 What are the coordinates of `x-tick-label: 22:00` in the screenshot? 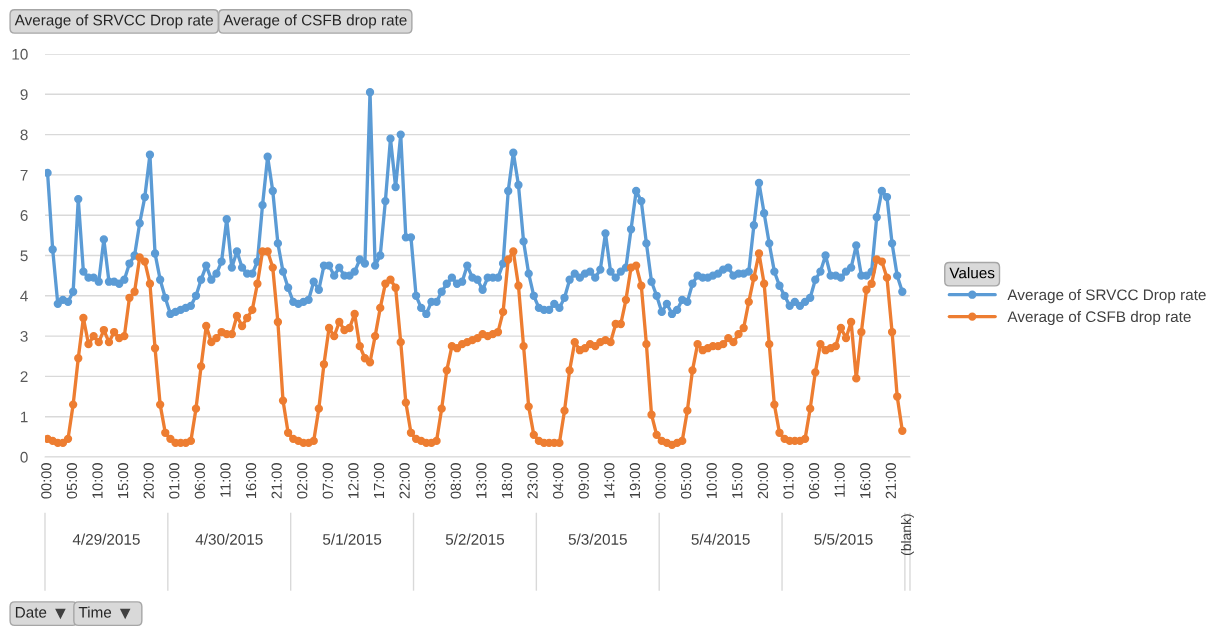 It's located at (404, 481).